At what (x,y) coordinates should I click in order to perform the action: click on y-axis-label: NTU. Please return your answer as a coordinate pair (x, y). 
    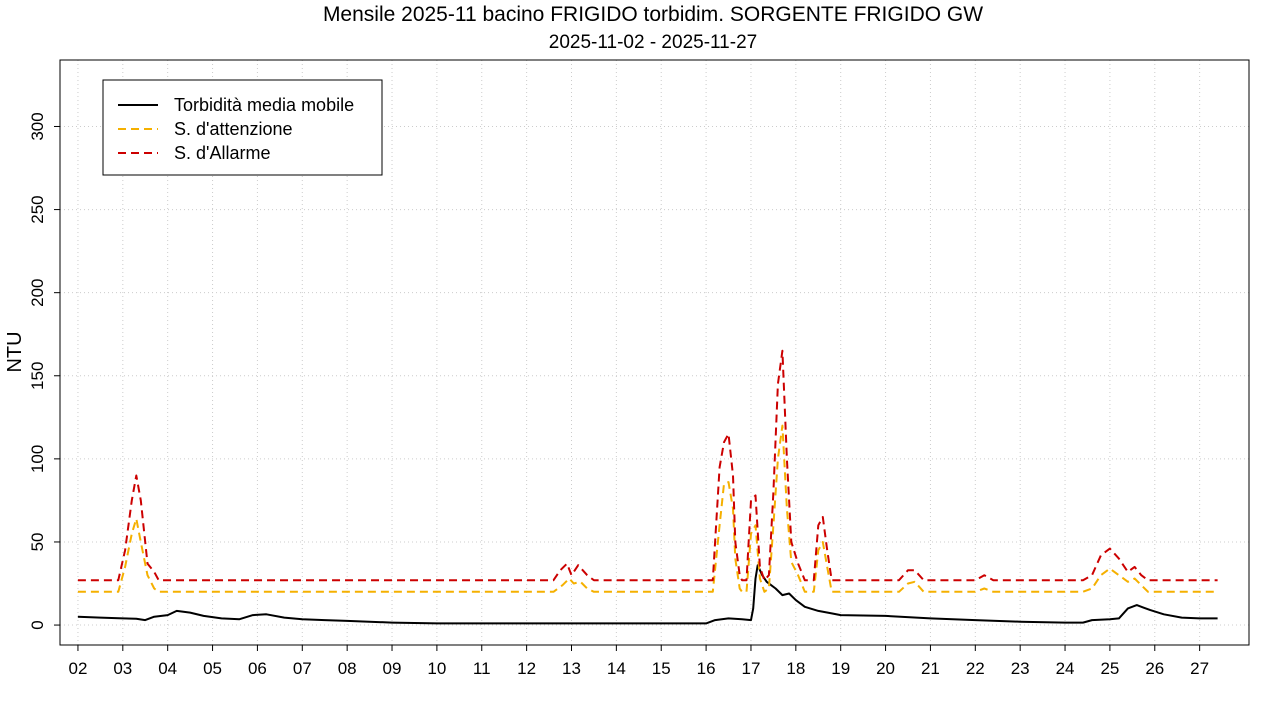
    Looking at the image, I should click on (15, 351).